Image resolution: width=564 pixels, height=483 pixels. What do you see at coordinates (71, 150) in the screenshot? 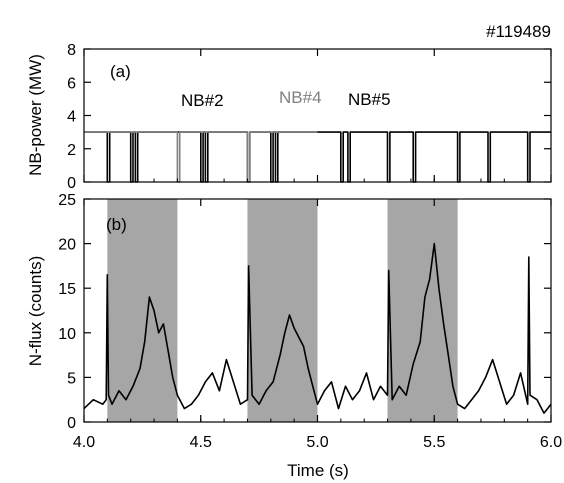
I see `panel-a-y-tick-label: 2` at bounding box center [71, 150].